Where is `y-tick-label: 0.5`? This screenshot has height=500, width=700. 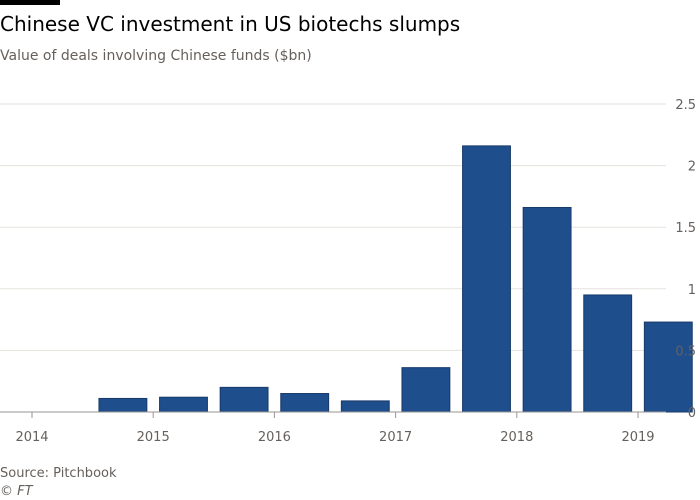
y-tick-label: 0.5 is located at coordinates (685, 351).